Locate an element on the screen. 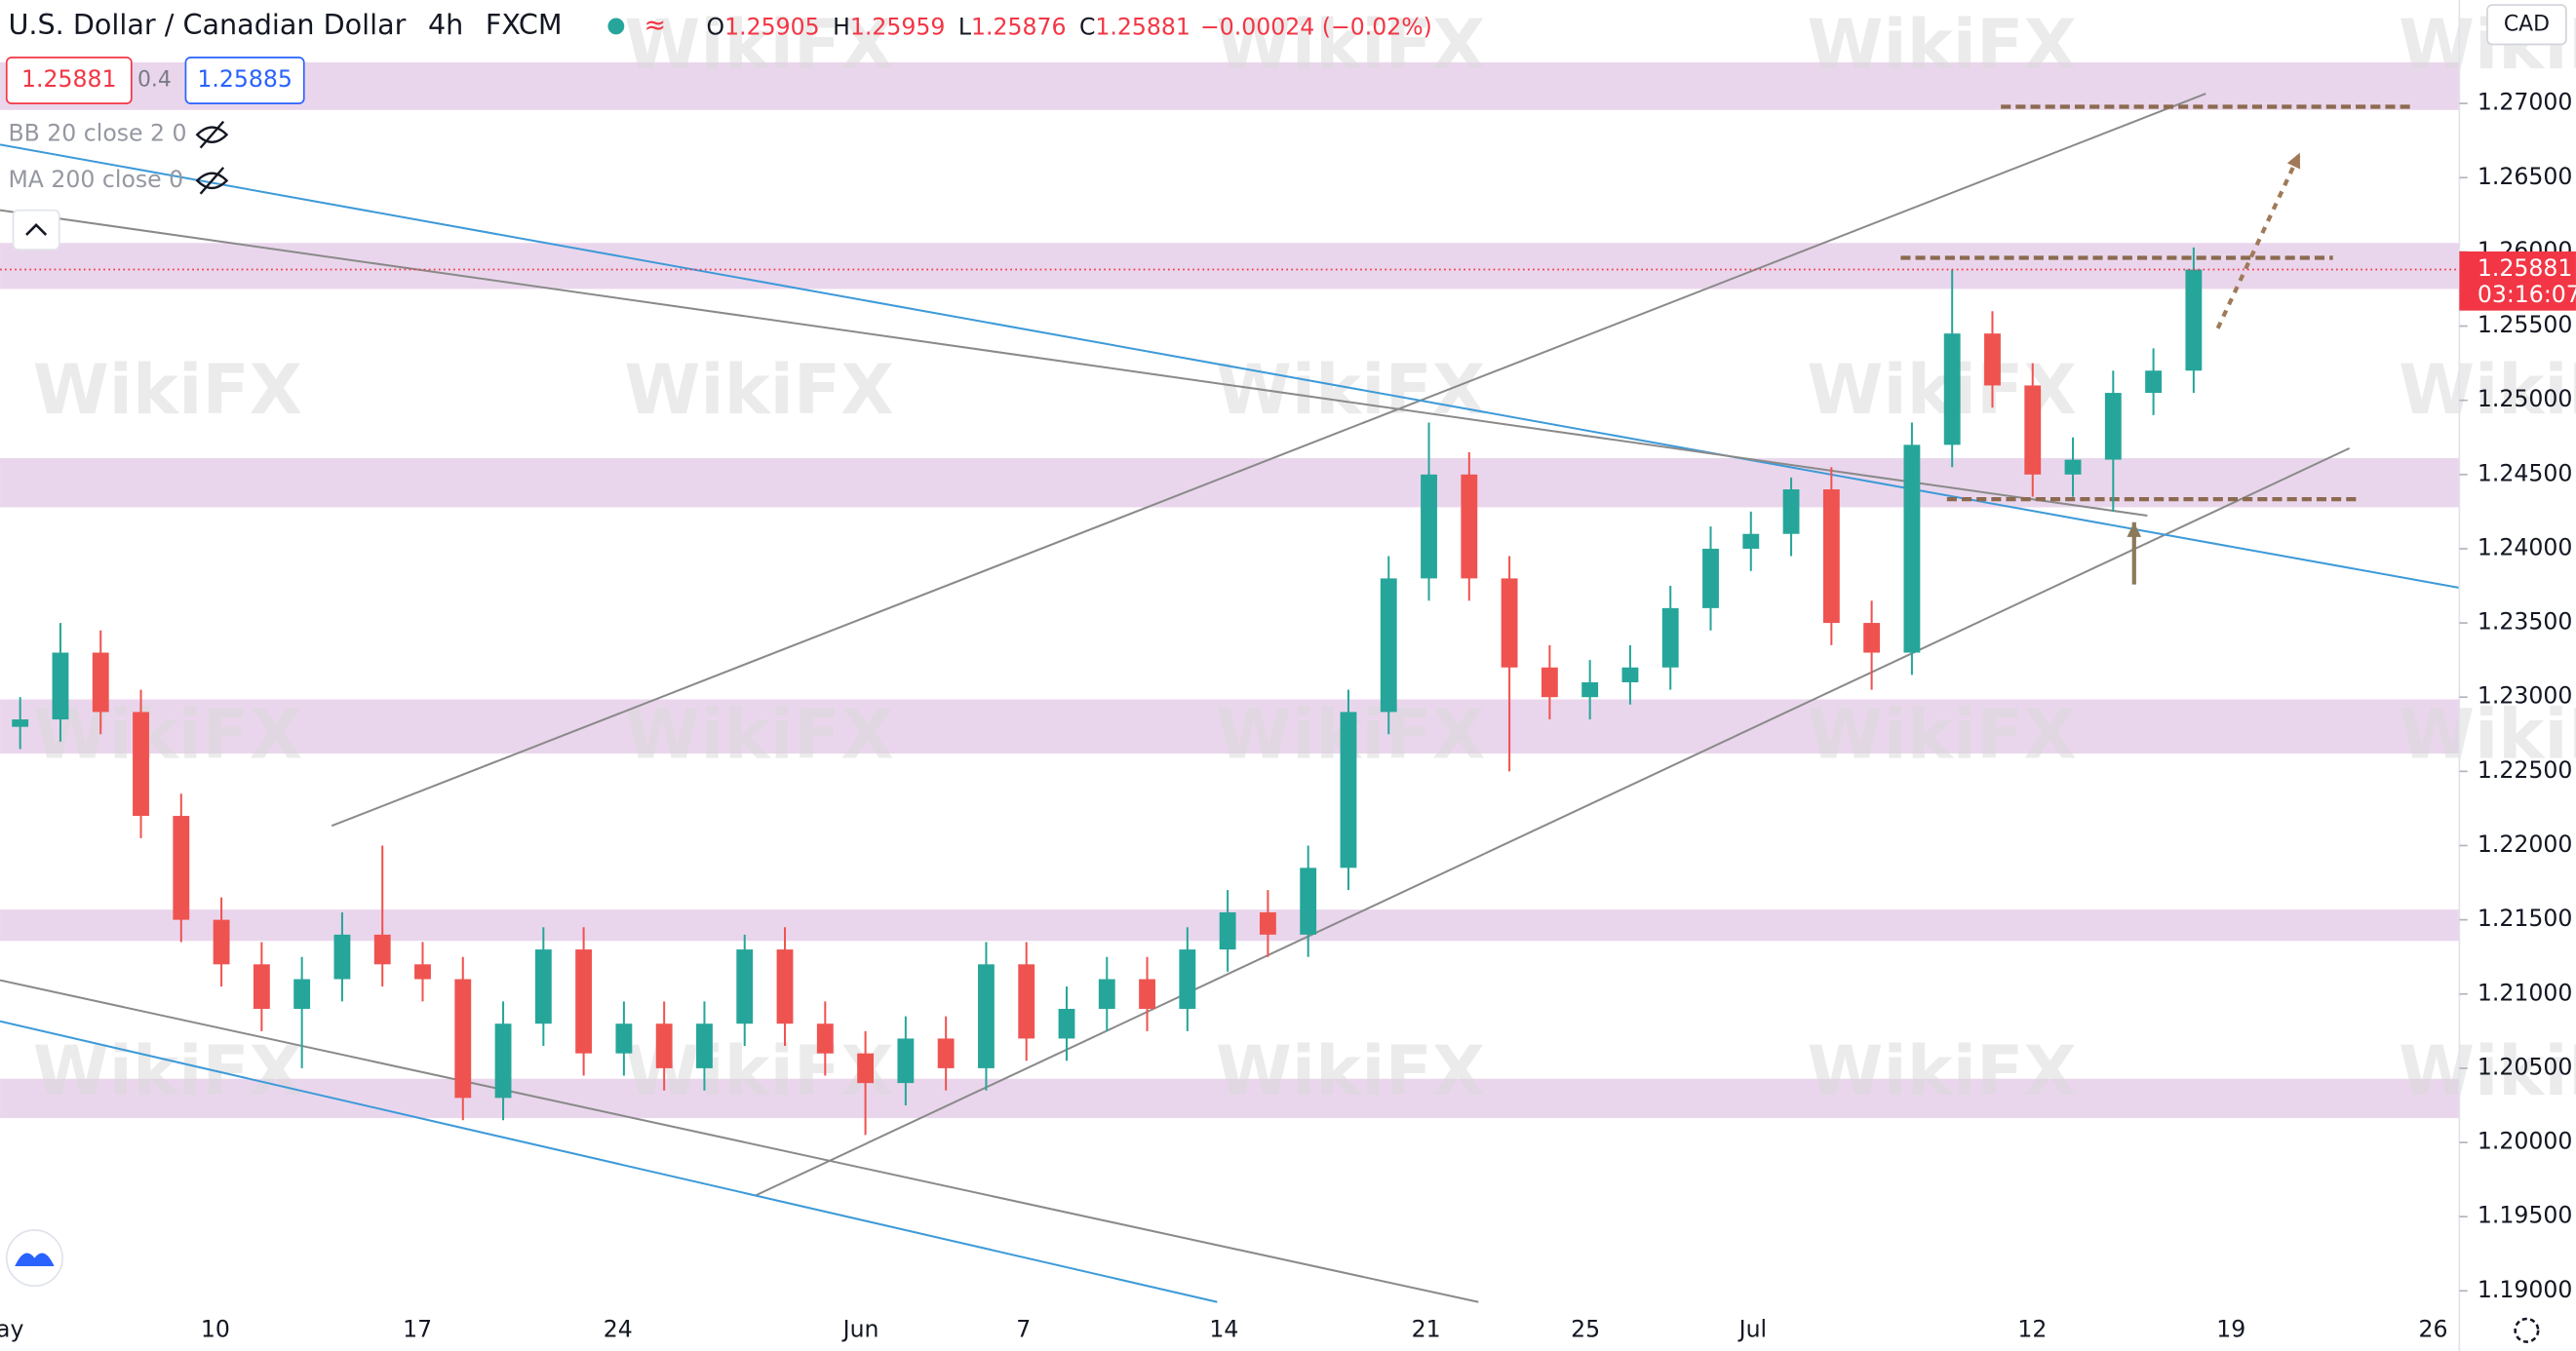 This screenshot has width=2576, height=1351. data-icon: ≈ is located at coordinates (655, 25).